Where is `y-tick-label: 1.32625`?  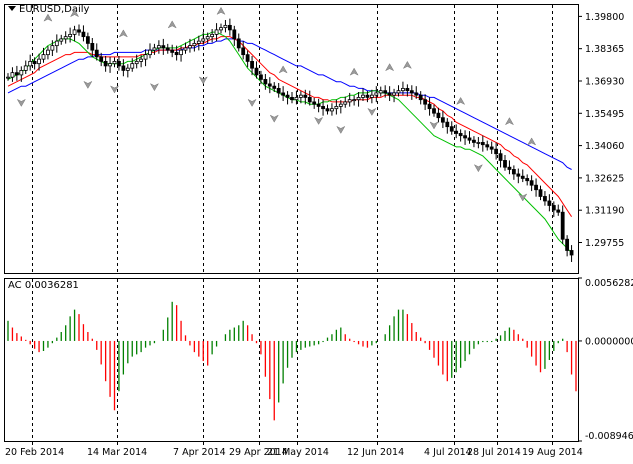 y-tick-label: 1.32625 is located at coordinates (604, 178).